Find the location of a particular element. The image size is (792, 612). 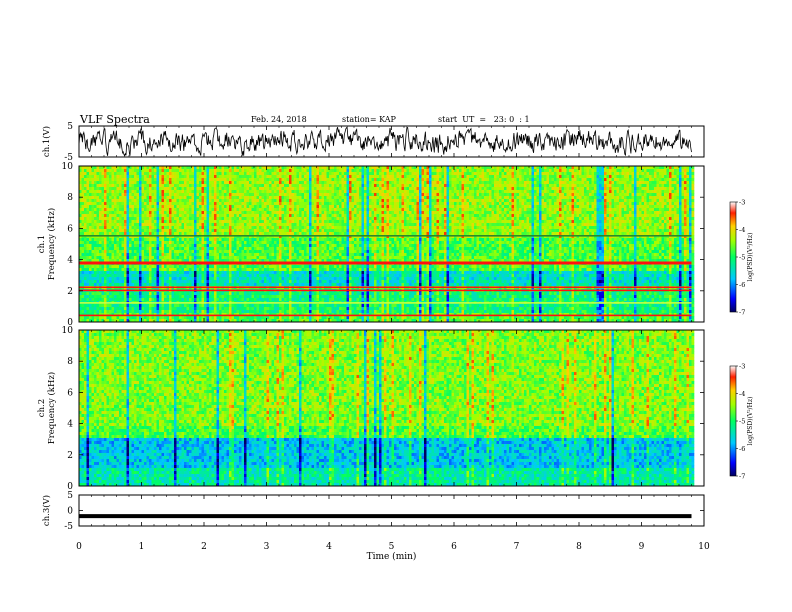

x-tick-label: 0 is located at coordinates (79, 547).